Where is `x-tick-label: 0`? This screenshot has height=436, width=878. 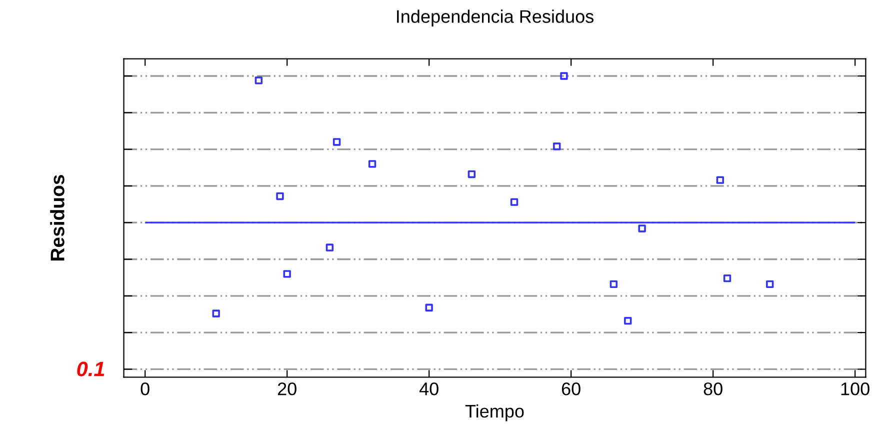
x-tick-label: 0 is located at coordinates (145, 389).